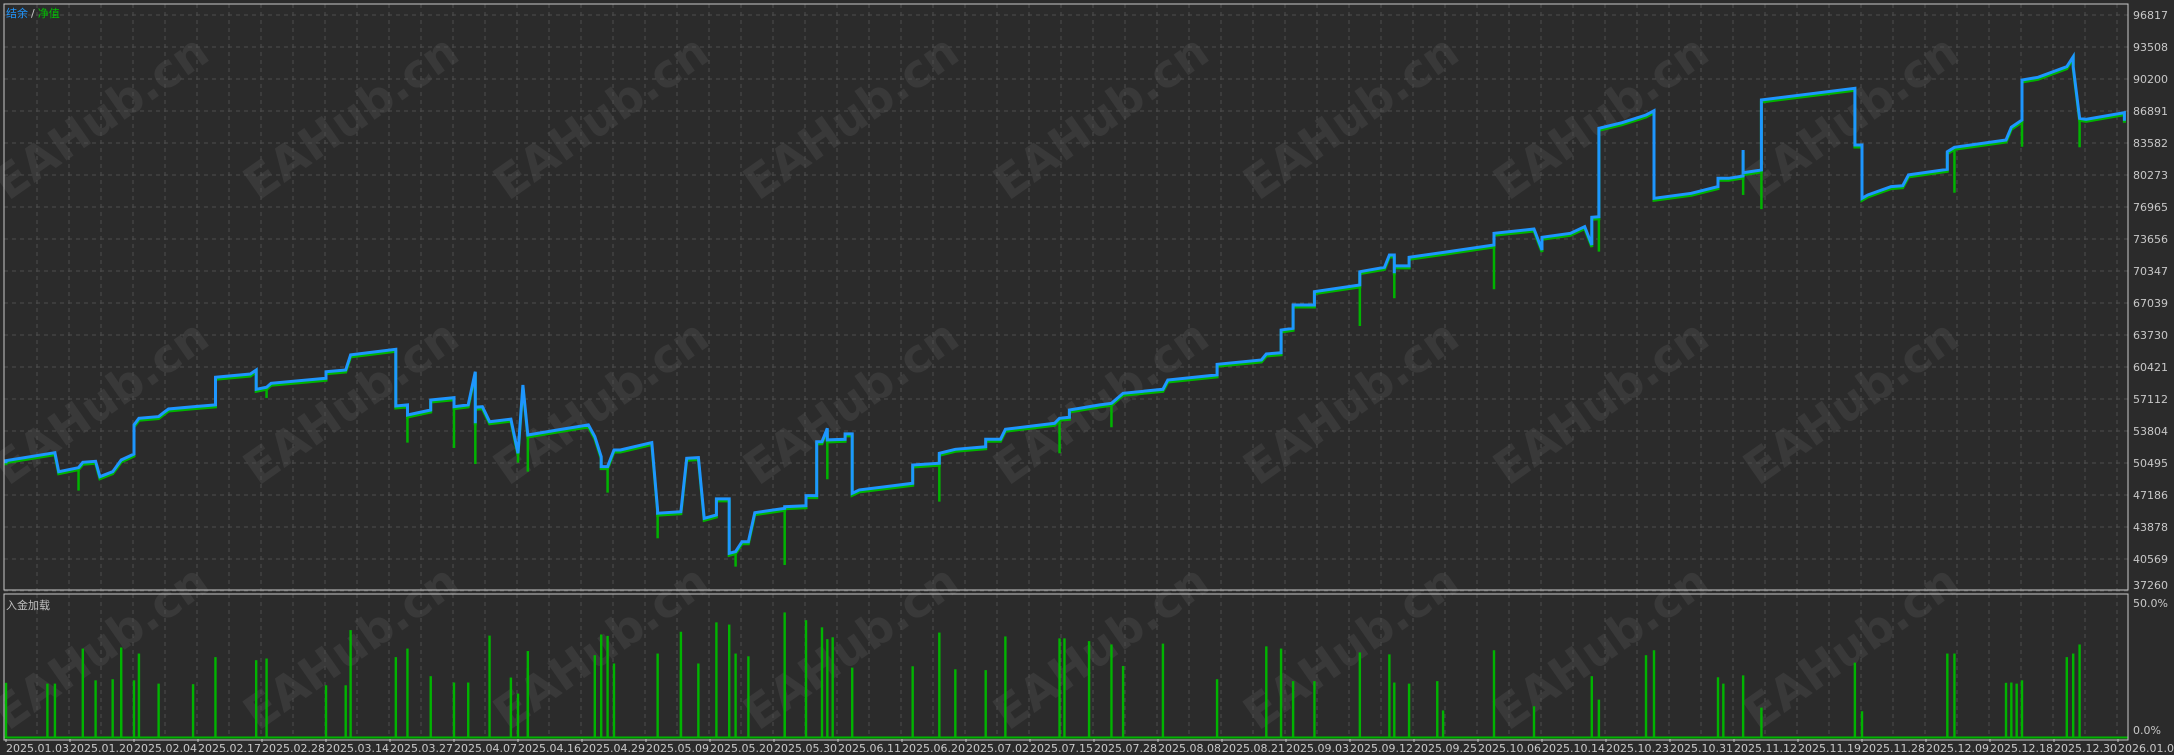 The height and width of the screenshot is (755, 2174). What do you see at coordinates (33, 13) in the screenshot?
I see `chart-legend: 结余 / 净值` at bounding box center [33, 13].